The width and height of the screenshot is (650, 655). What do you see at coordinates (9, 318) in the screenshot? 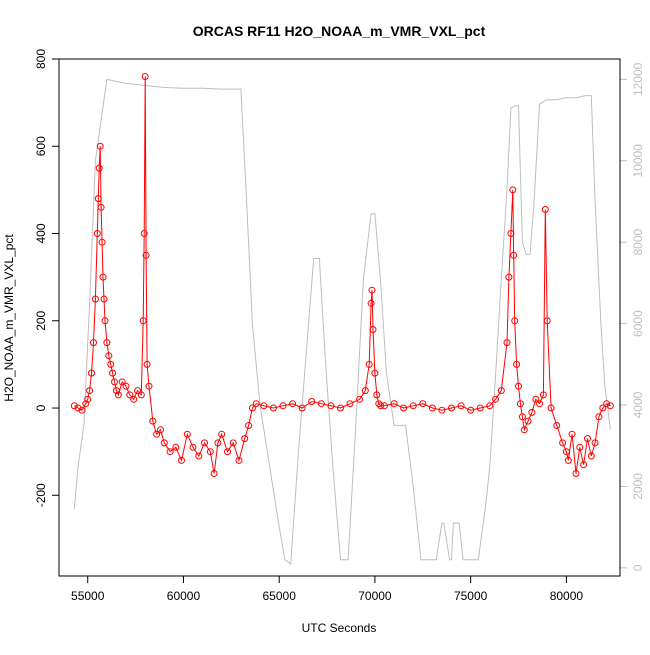
I see `y-axis-label: H2O_NOAA_m_VMR_VXL_pct` at bounding box center [9, 318].